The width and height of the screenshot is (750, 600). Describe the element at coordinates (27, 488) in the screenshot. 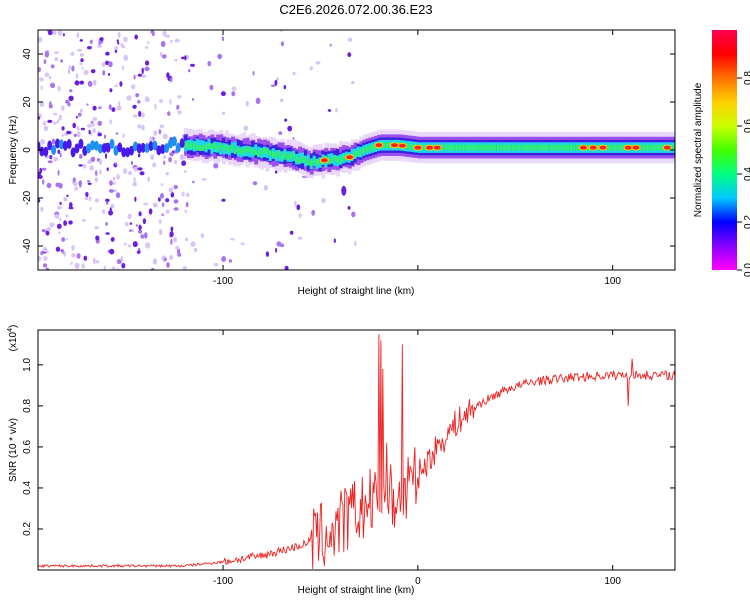

I see `snr-y-tick-label: 0.4` at that location.